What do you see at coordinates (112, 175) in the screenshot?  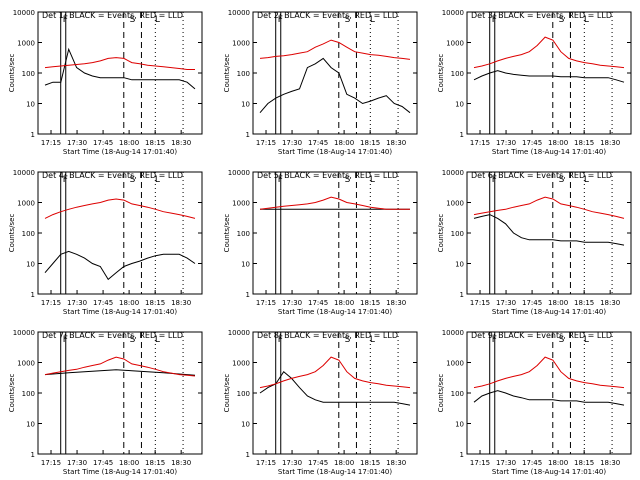 I see `panel-title: Det 4: BLACK = Events, RED = LLD` at bounding box center [112, 175].